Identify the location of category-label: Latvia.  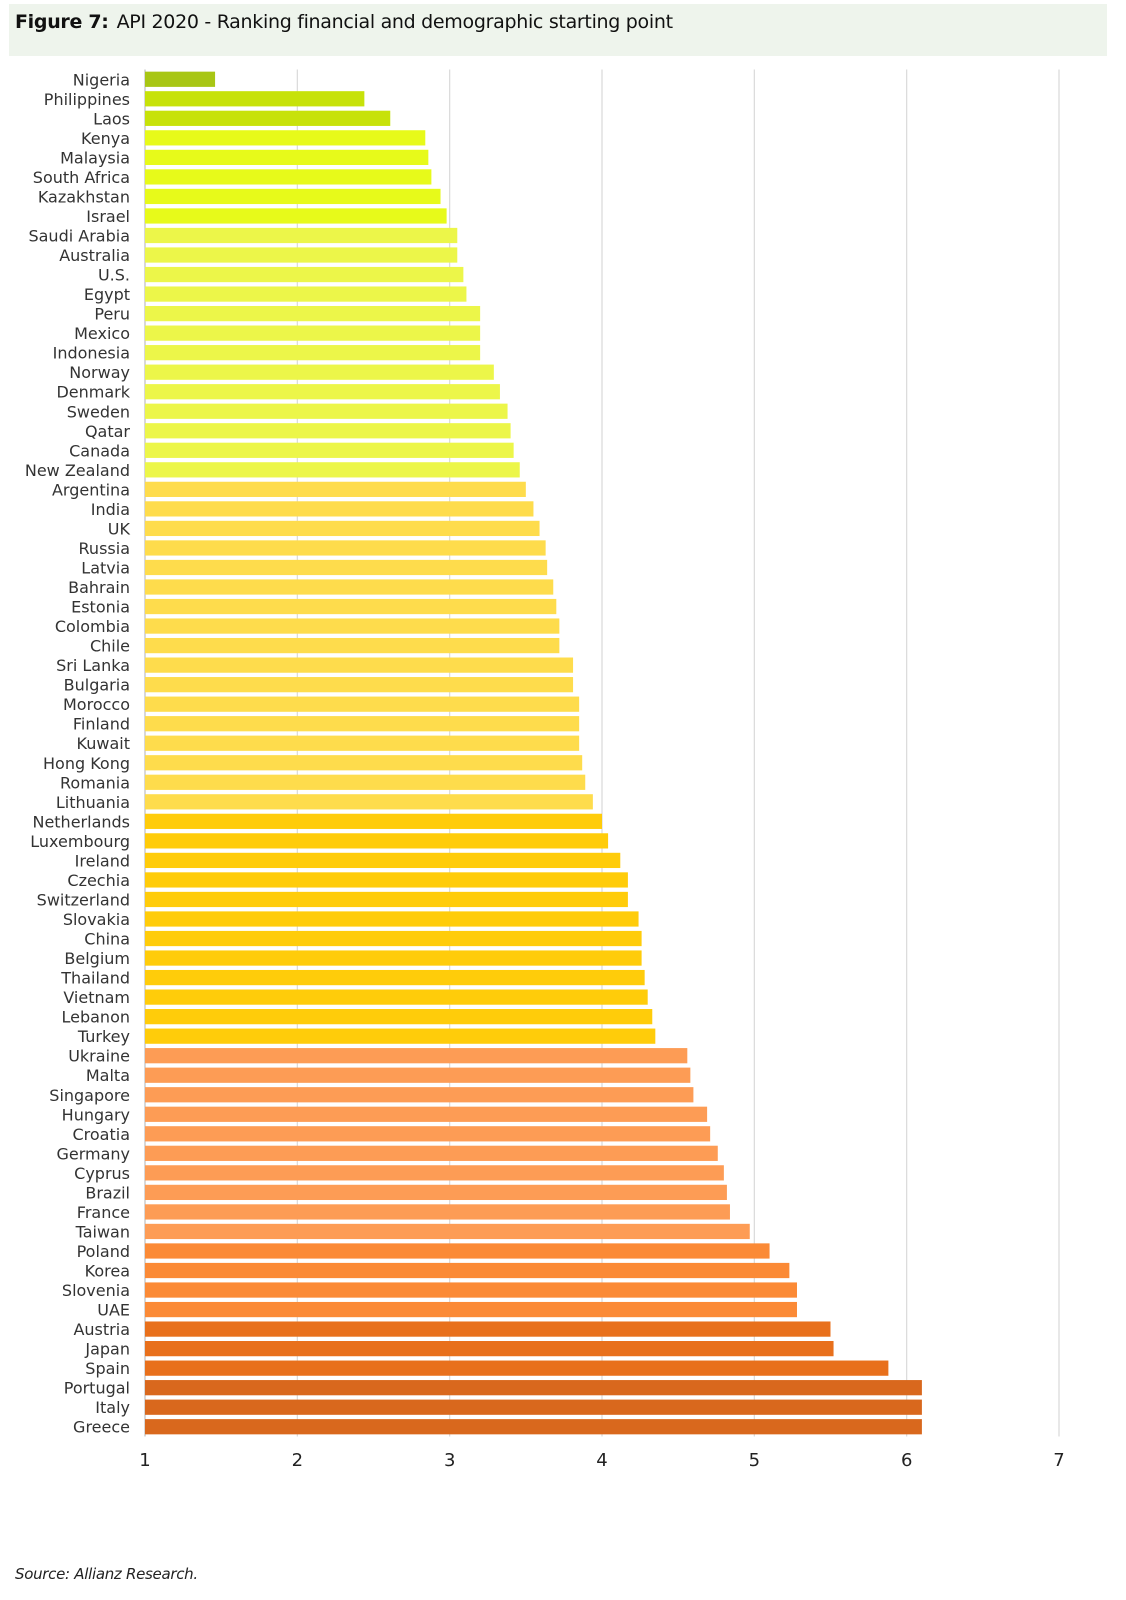
(105, 567).